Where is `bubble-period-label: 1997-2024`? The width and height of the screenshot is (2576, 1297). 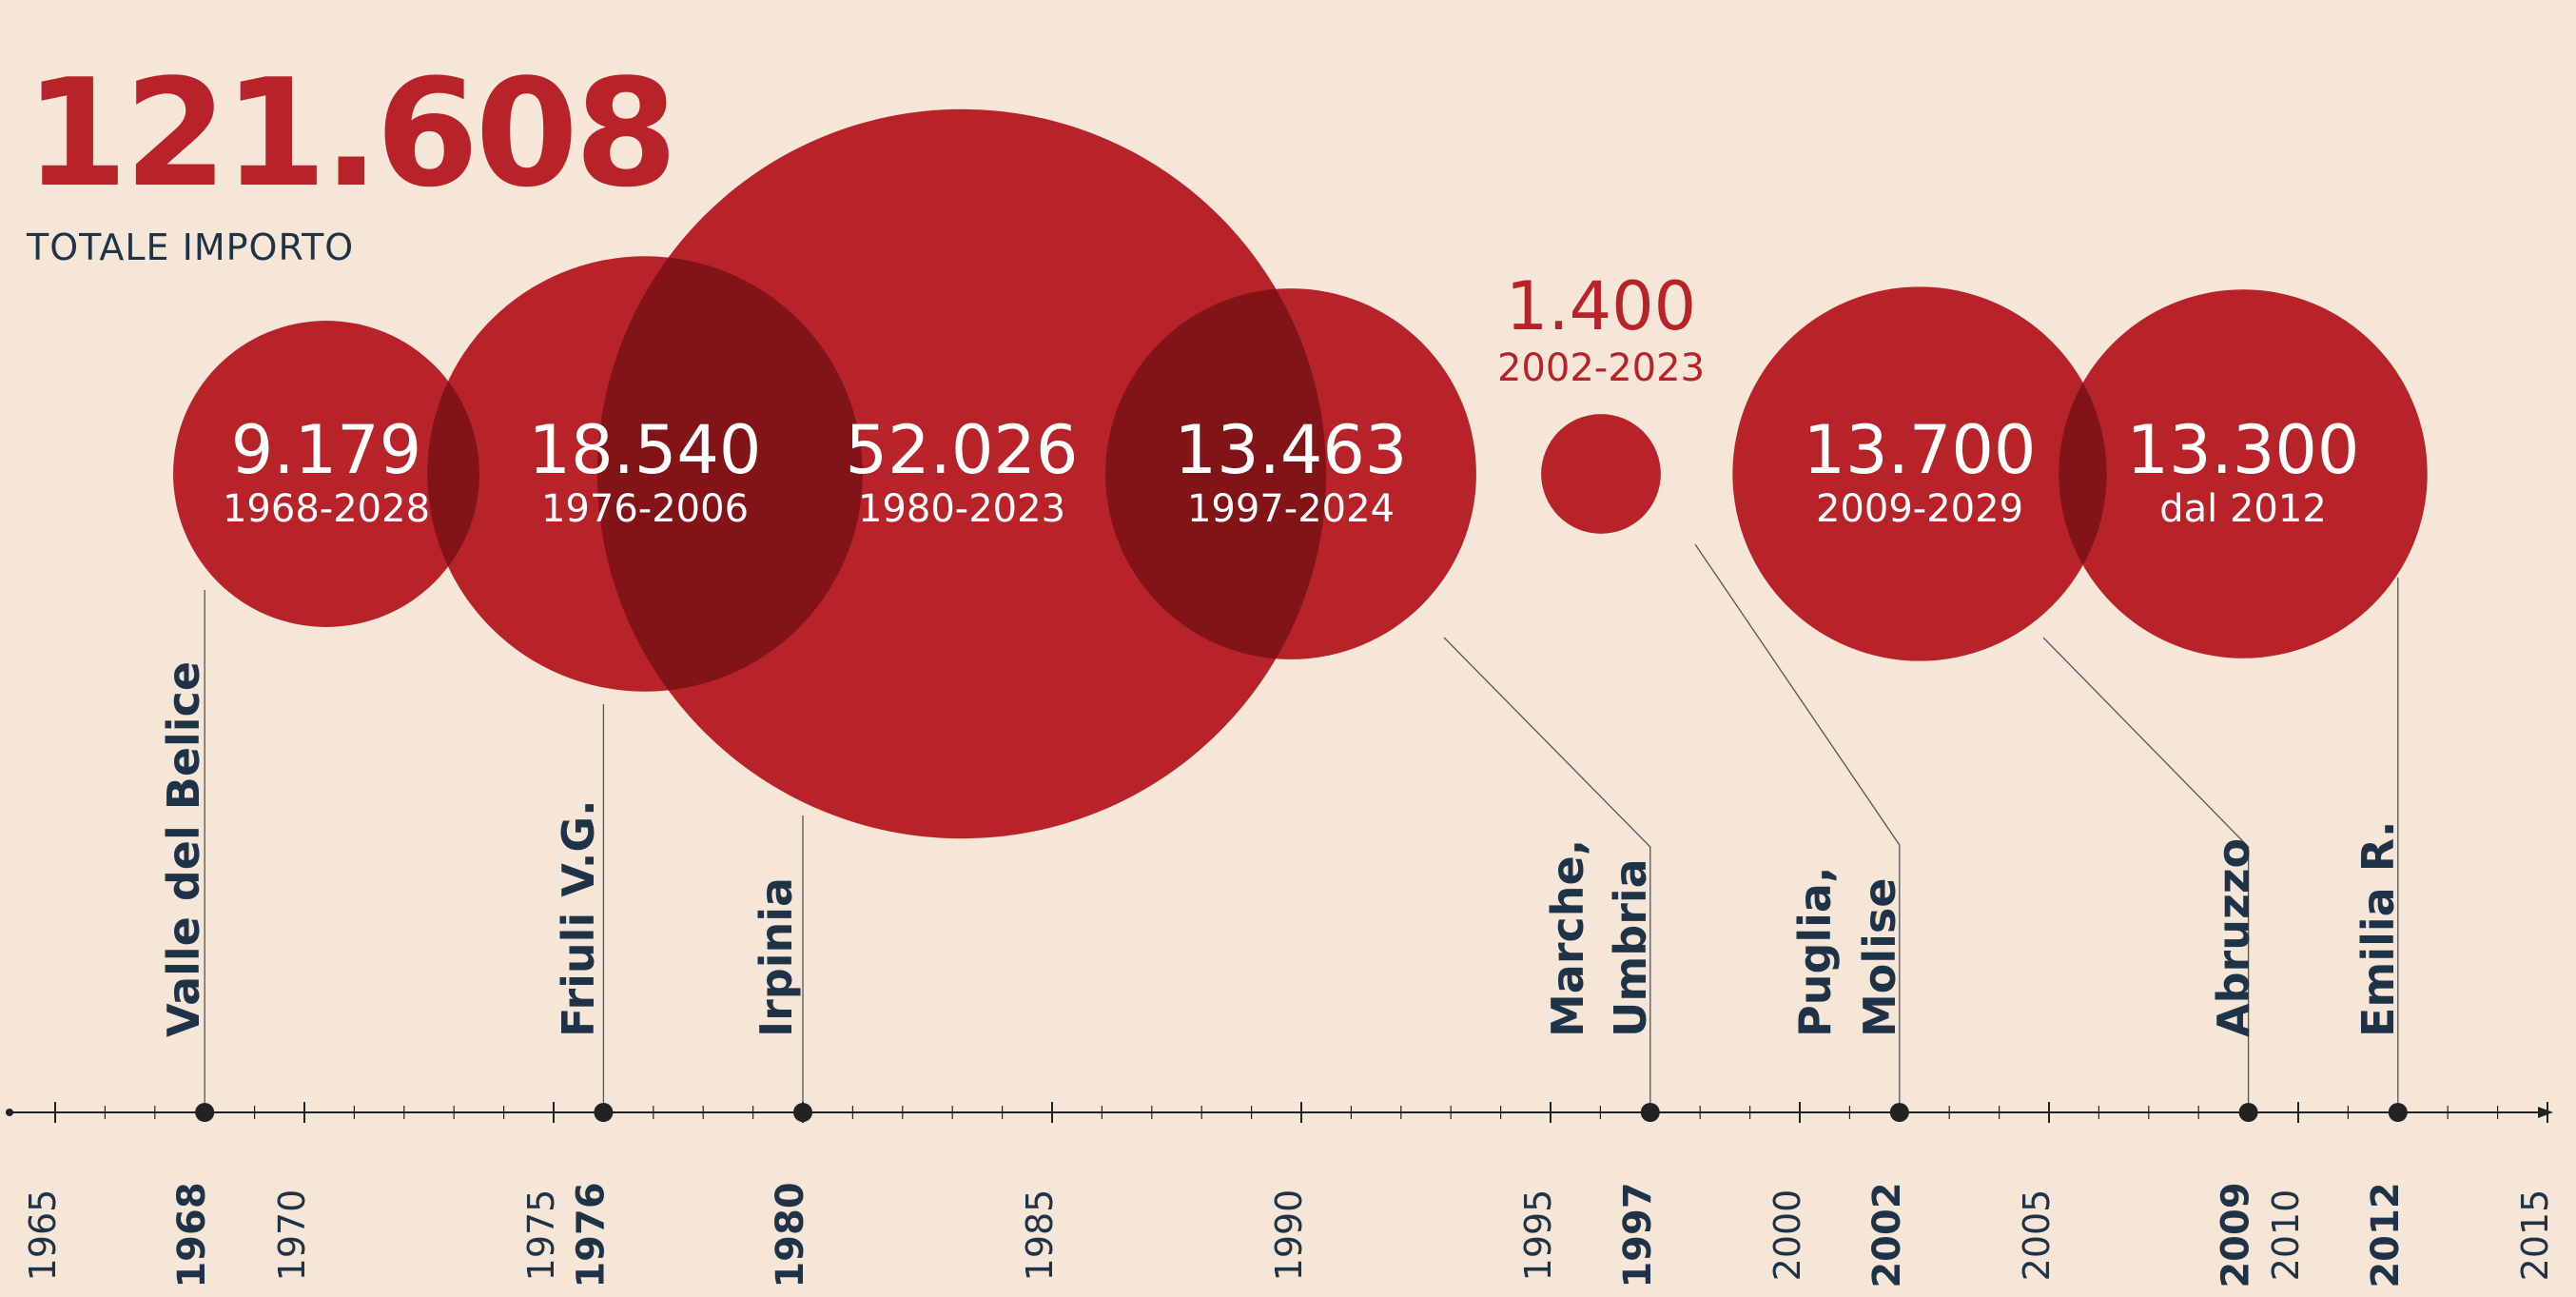 bubble-period-label: 1997-2024 is located at coordinates (1291, 509).